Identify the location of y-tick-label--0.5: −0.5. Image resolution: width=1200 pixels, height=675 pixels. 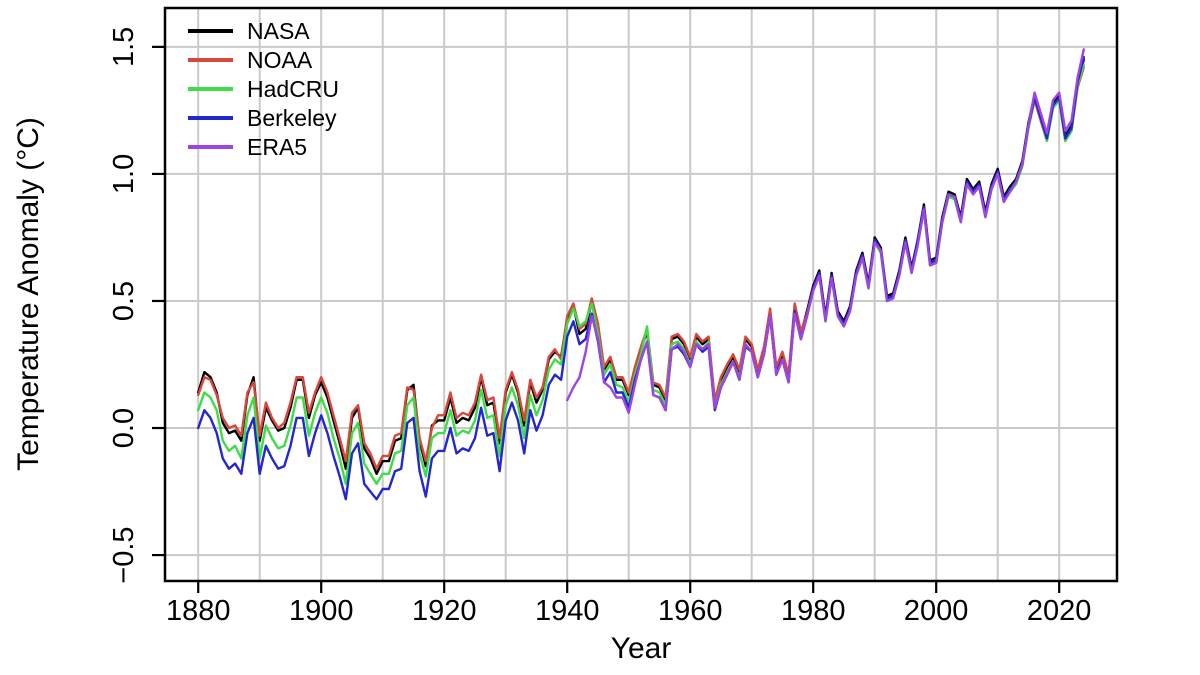
(124, 554).